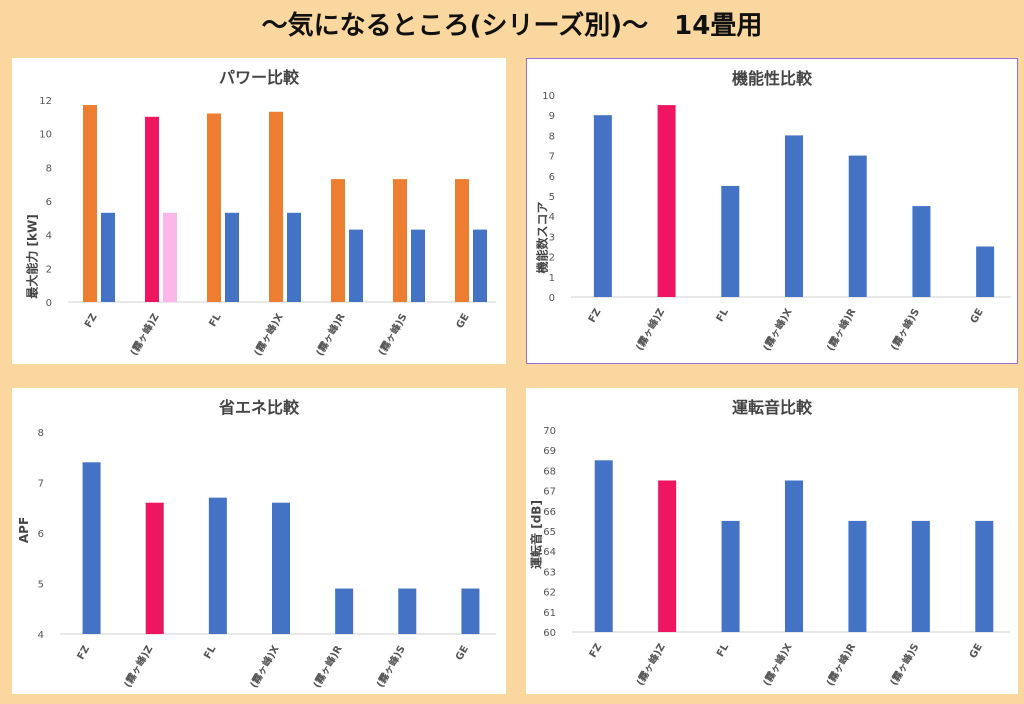 This screenshot has height=704, width=1024. What do you see at coordinates (45, 101) in the screenshot?
I see `y-tick-label: 12` at bounding box center [45, 101].